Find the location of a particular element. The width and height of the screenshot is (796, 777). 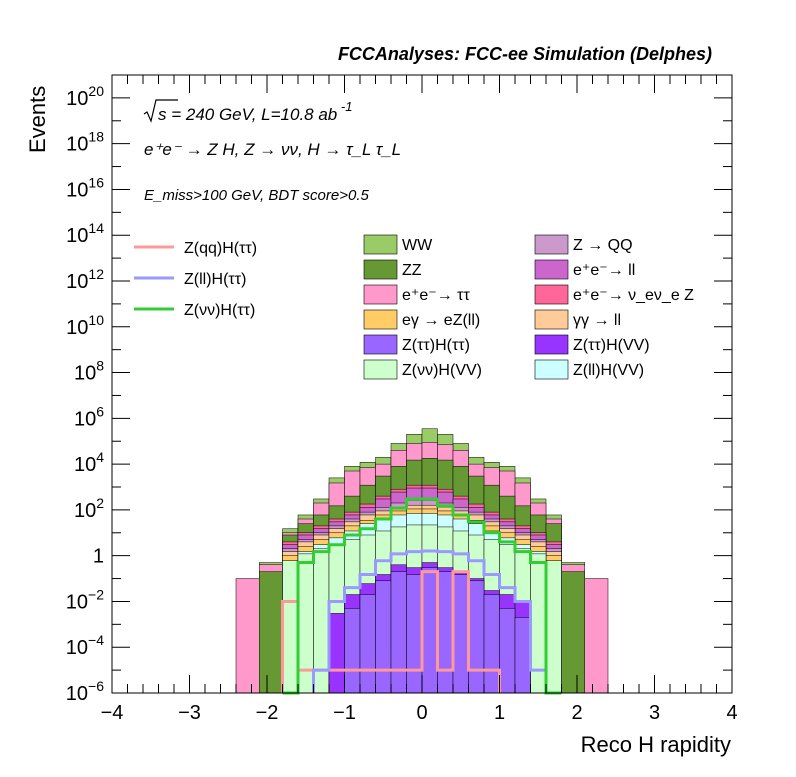

legend-box-label: eγ → eZ(ll) is located at coordinates (441, 320).